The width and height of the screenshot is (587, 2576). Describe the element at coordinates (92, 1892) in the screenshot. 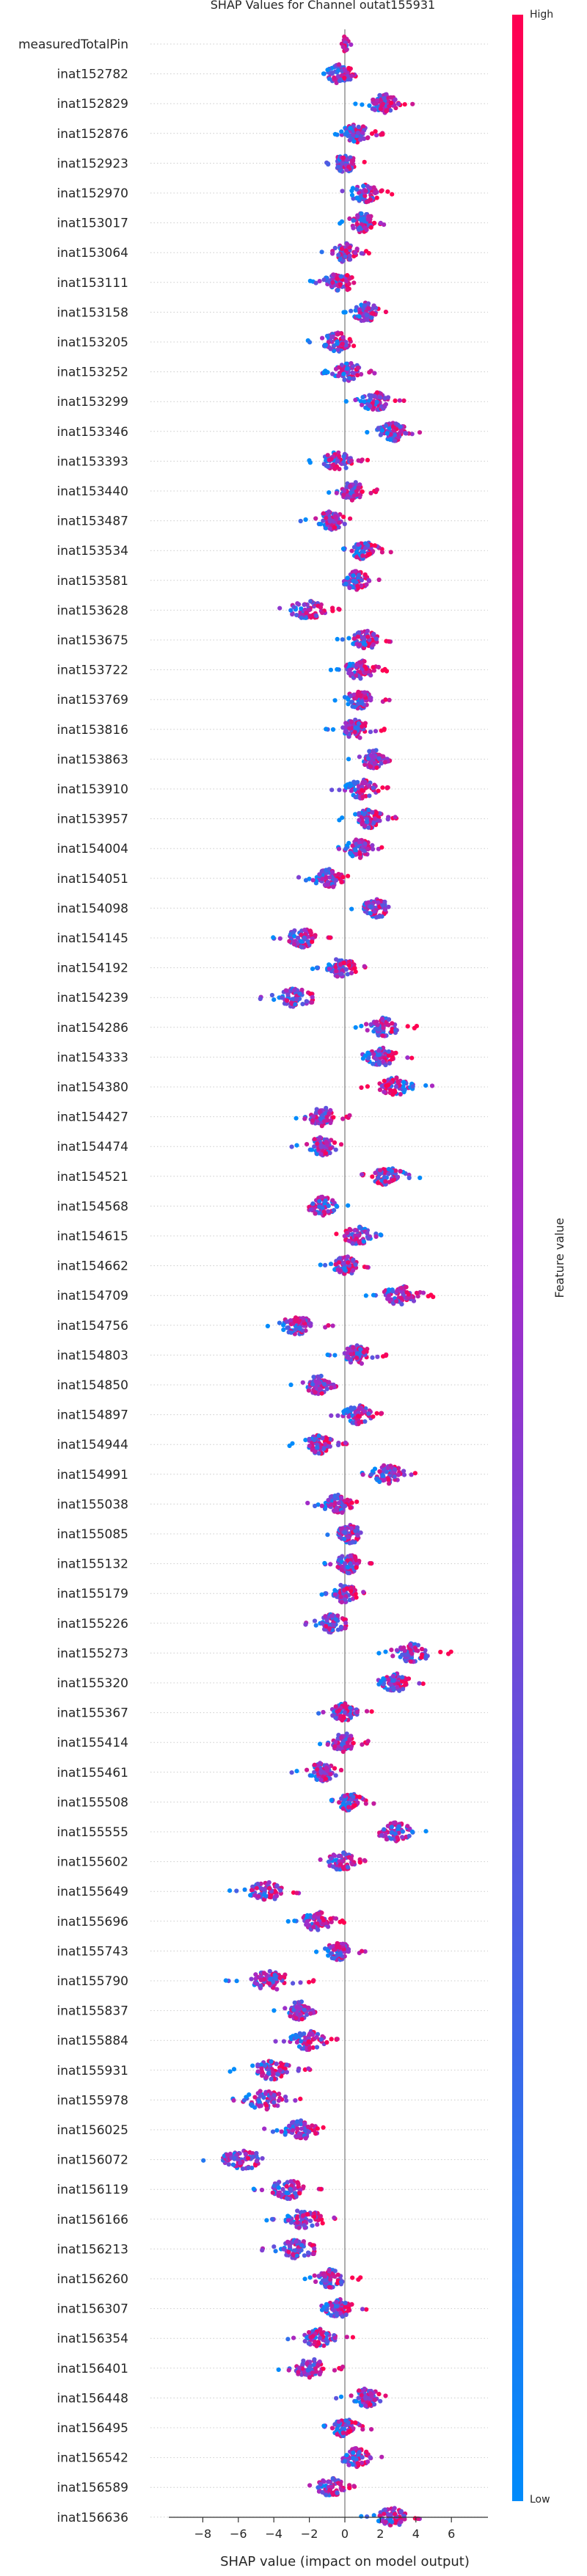

I see `feature-label: inat155649` at that location.